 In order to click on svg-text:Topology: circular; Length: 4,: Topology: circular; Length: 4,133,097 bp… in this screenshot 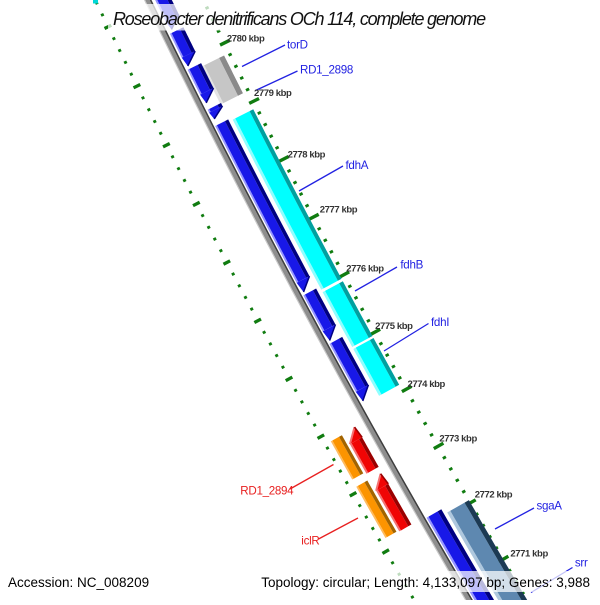, I will do `click(425, 582)`.